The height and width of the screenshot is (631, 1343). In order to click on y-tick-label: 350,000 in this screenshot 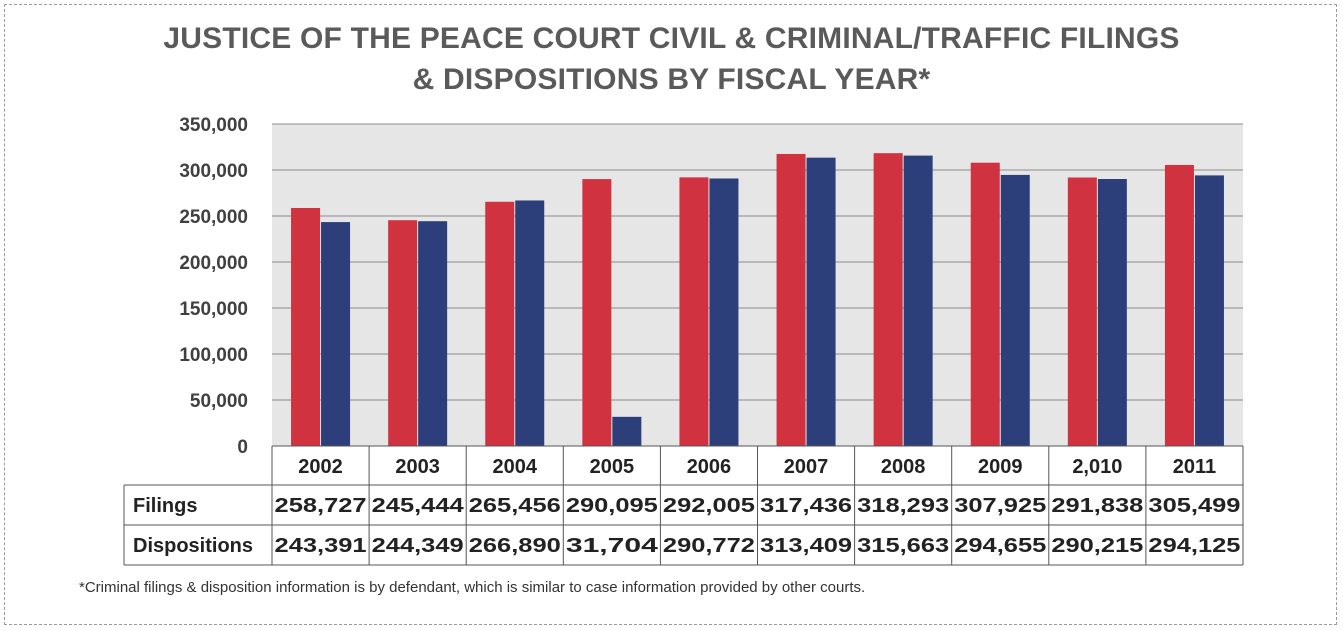, I will do `click(213, 125)`.